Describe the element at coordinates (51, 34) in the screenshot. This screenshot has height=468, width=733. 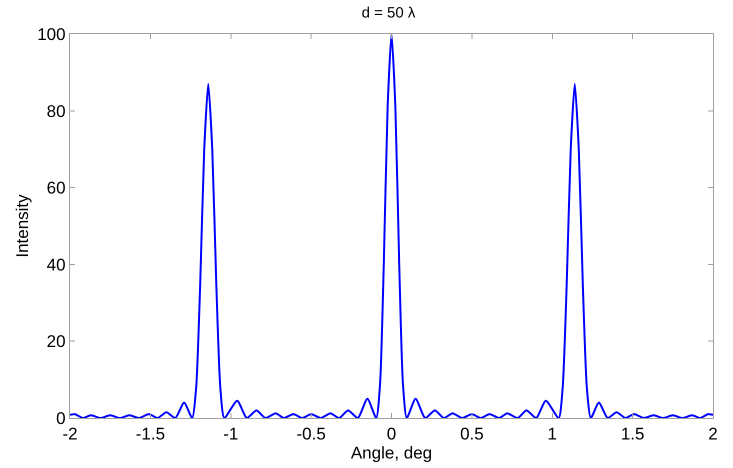
I see `y-tick-label: 100` at that location.